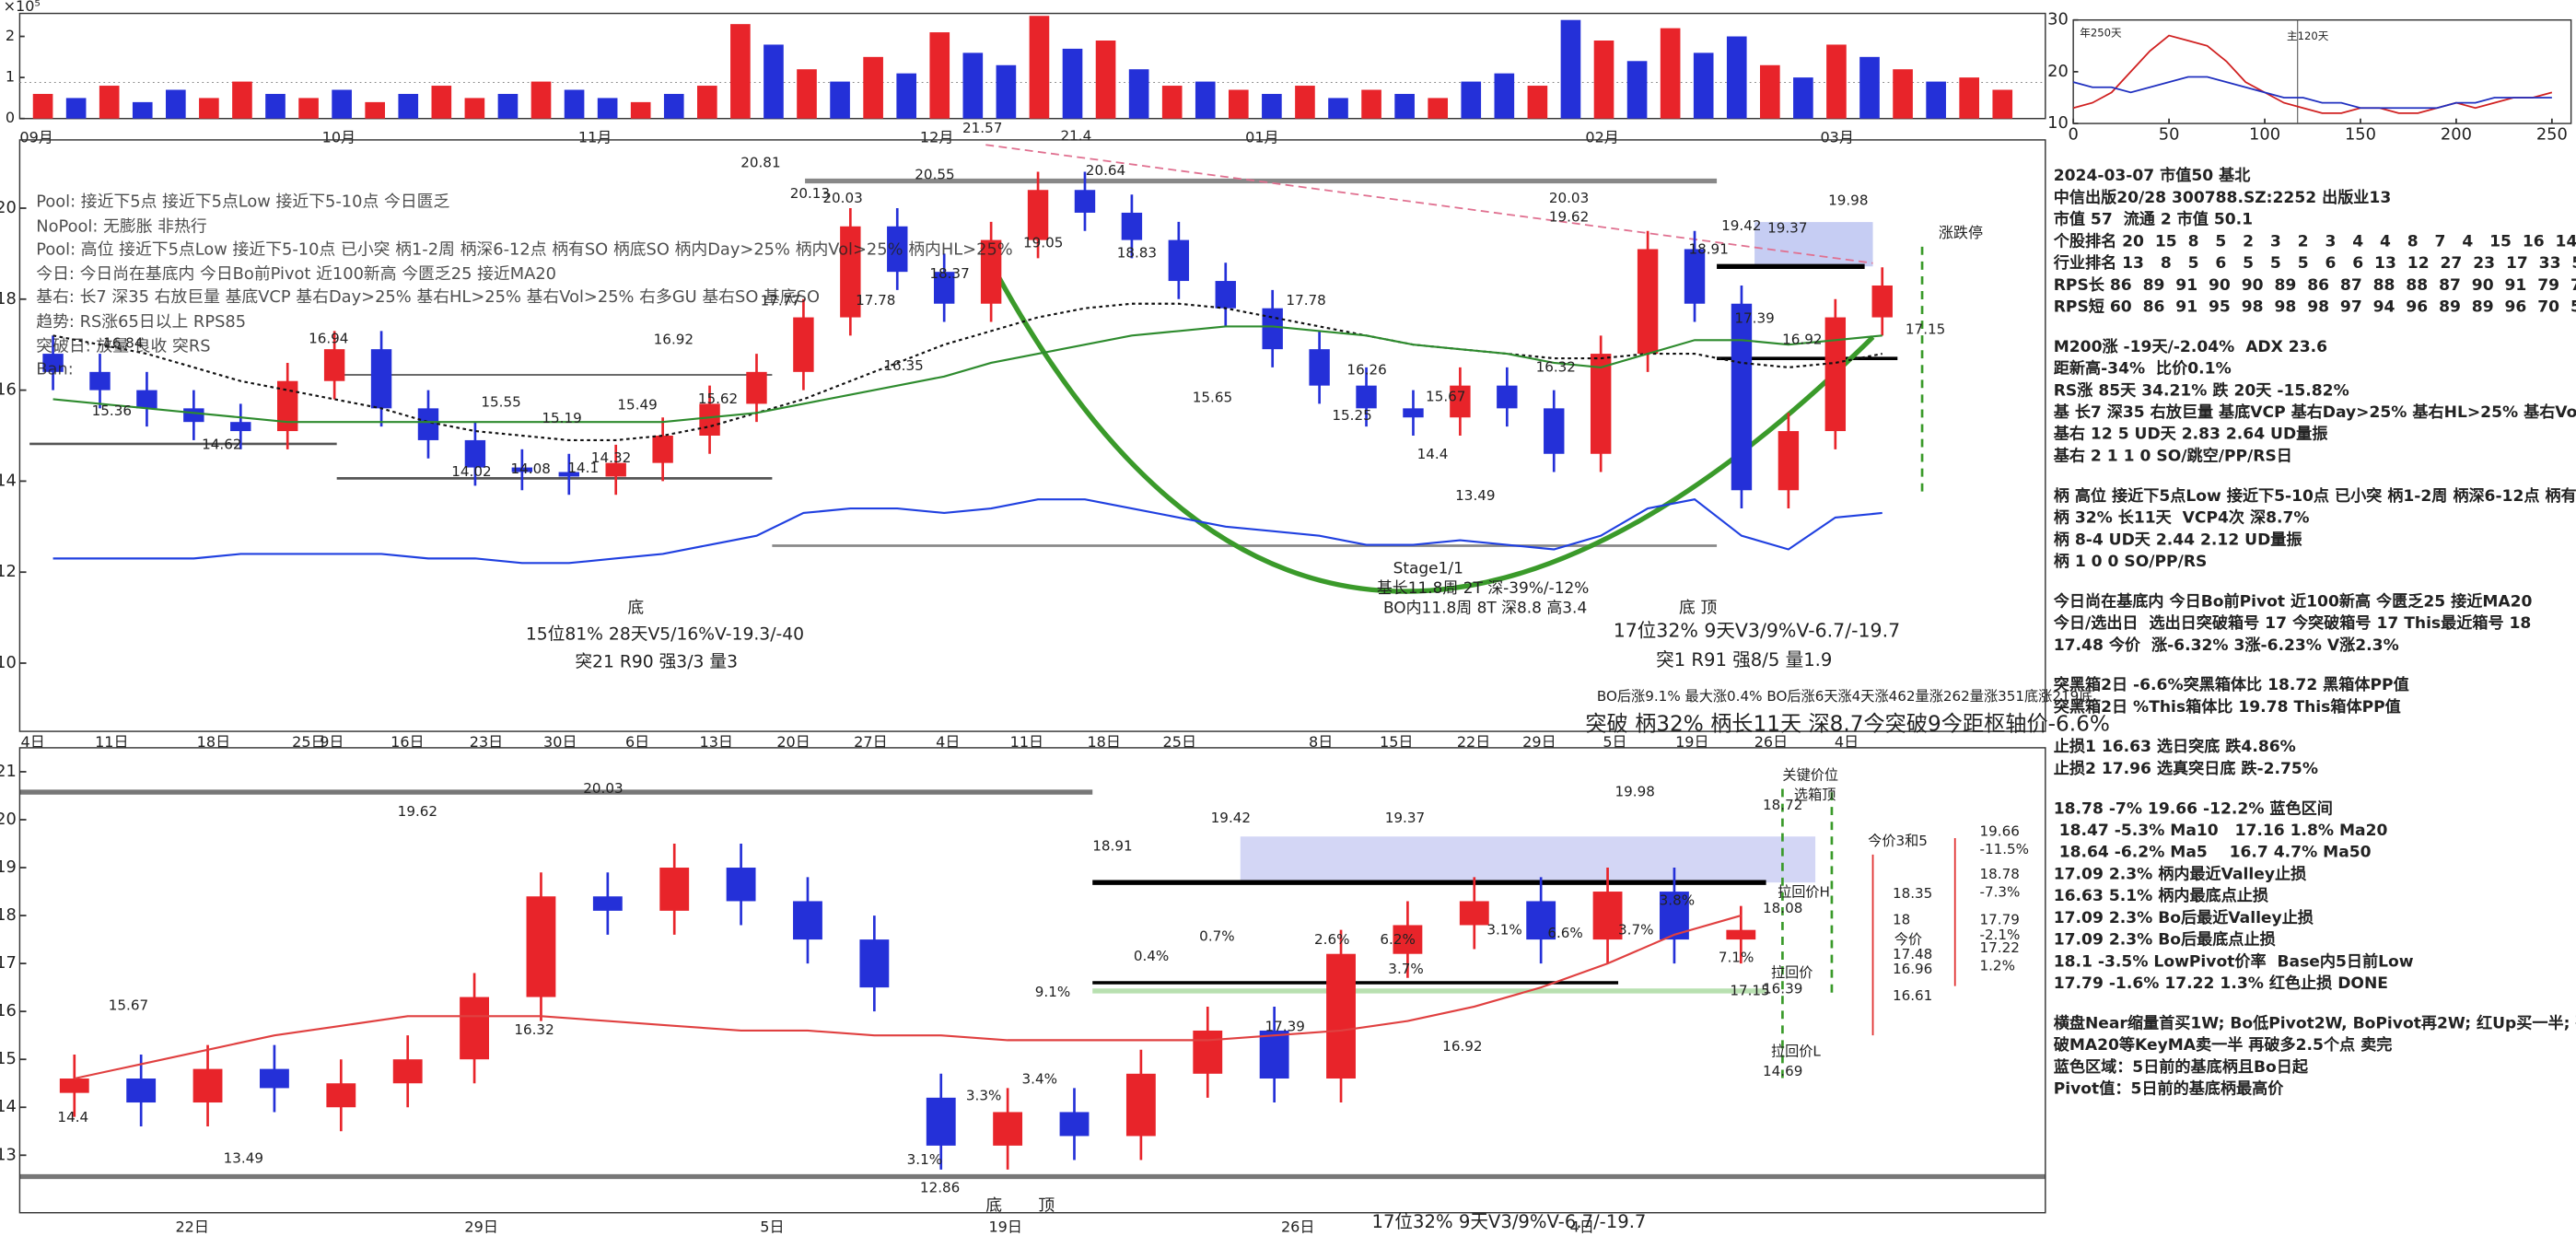 Image resolution: width=2576 pixels, height=1236 pixels. What do you see at coordinates (1105, 170) in the screenshot?
I see `price-label: 20.64` at bounding box center [1105, 170].